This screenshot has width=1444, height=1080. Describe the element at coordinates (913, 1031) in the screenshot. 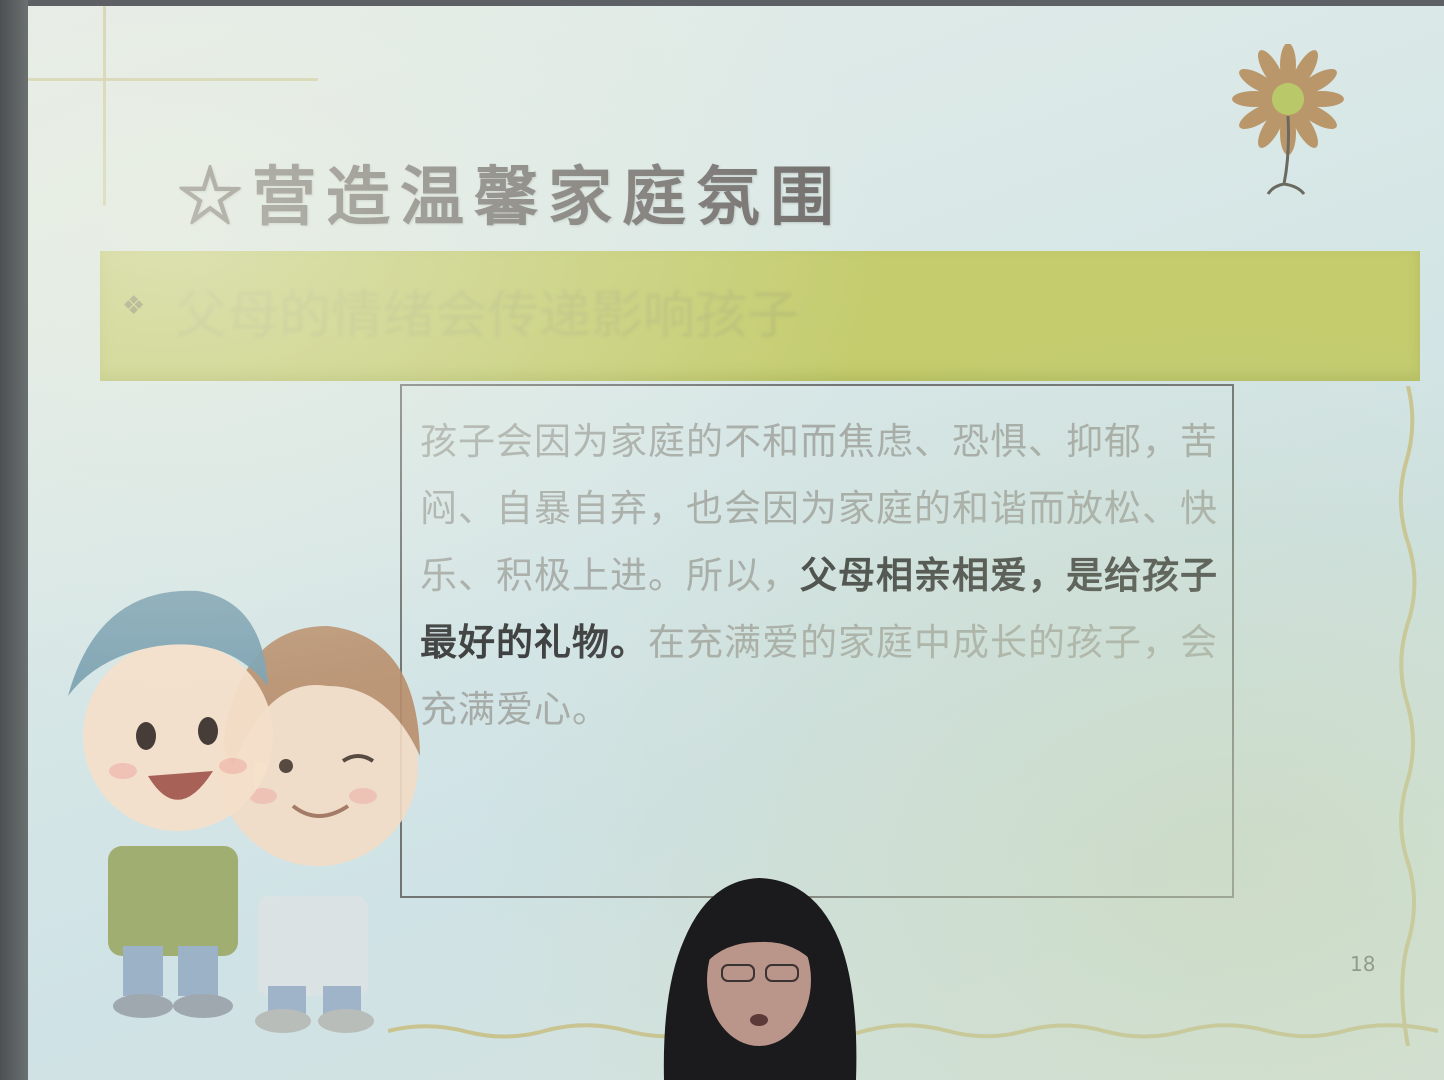

I see `vine-decoration-bottom` at that location.